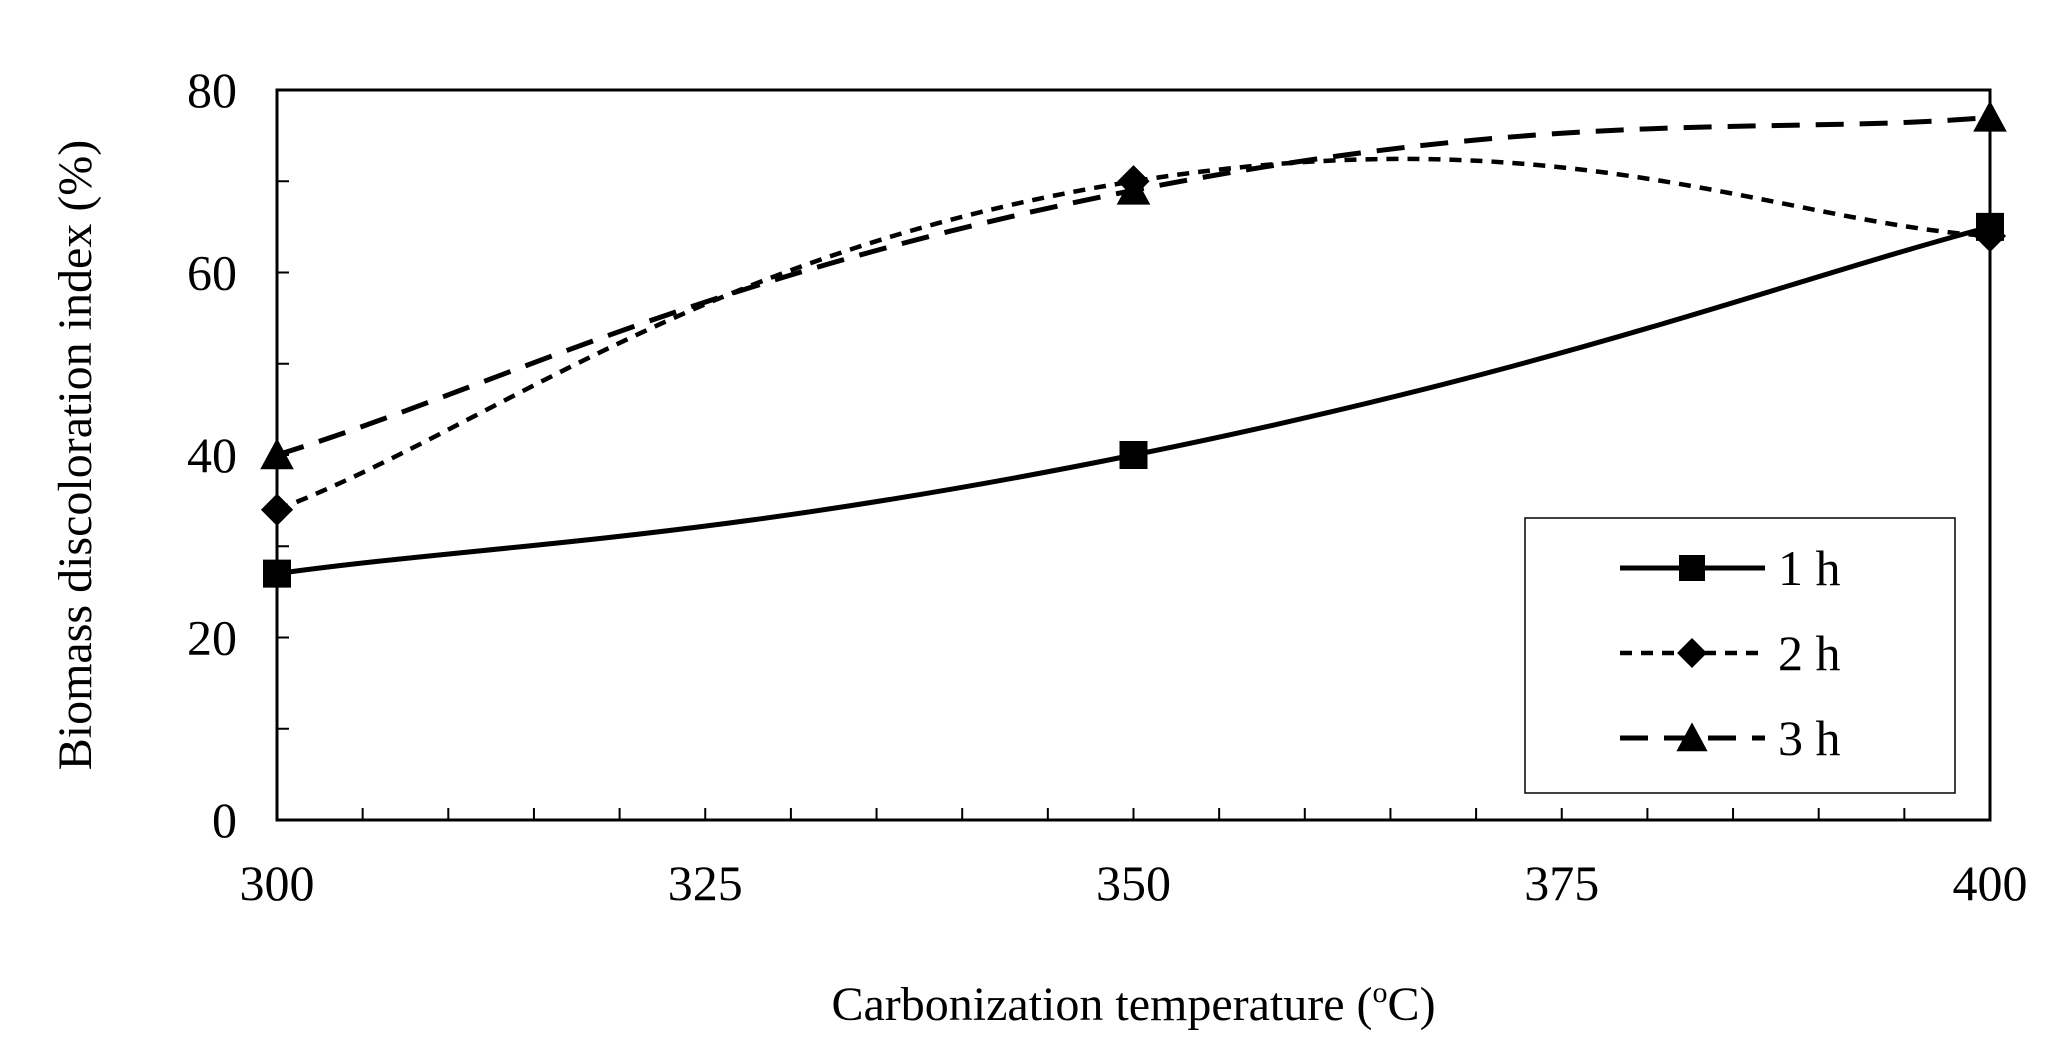 The image size is (2045, 1058). What do you see at coordinates (1990, 883) in the screenshot?
I see `x-tick-label: 400` at bounding box center [1990, 883].